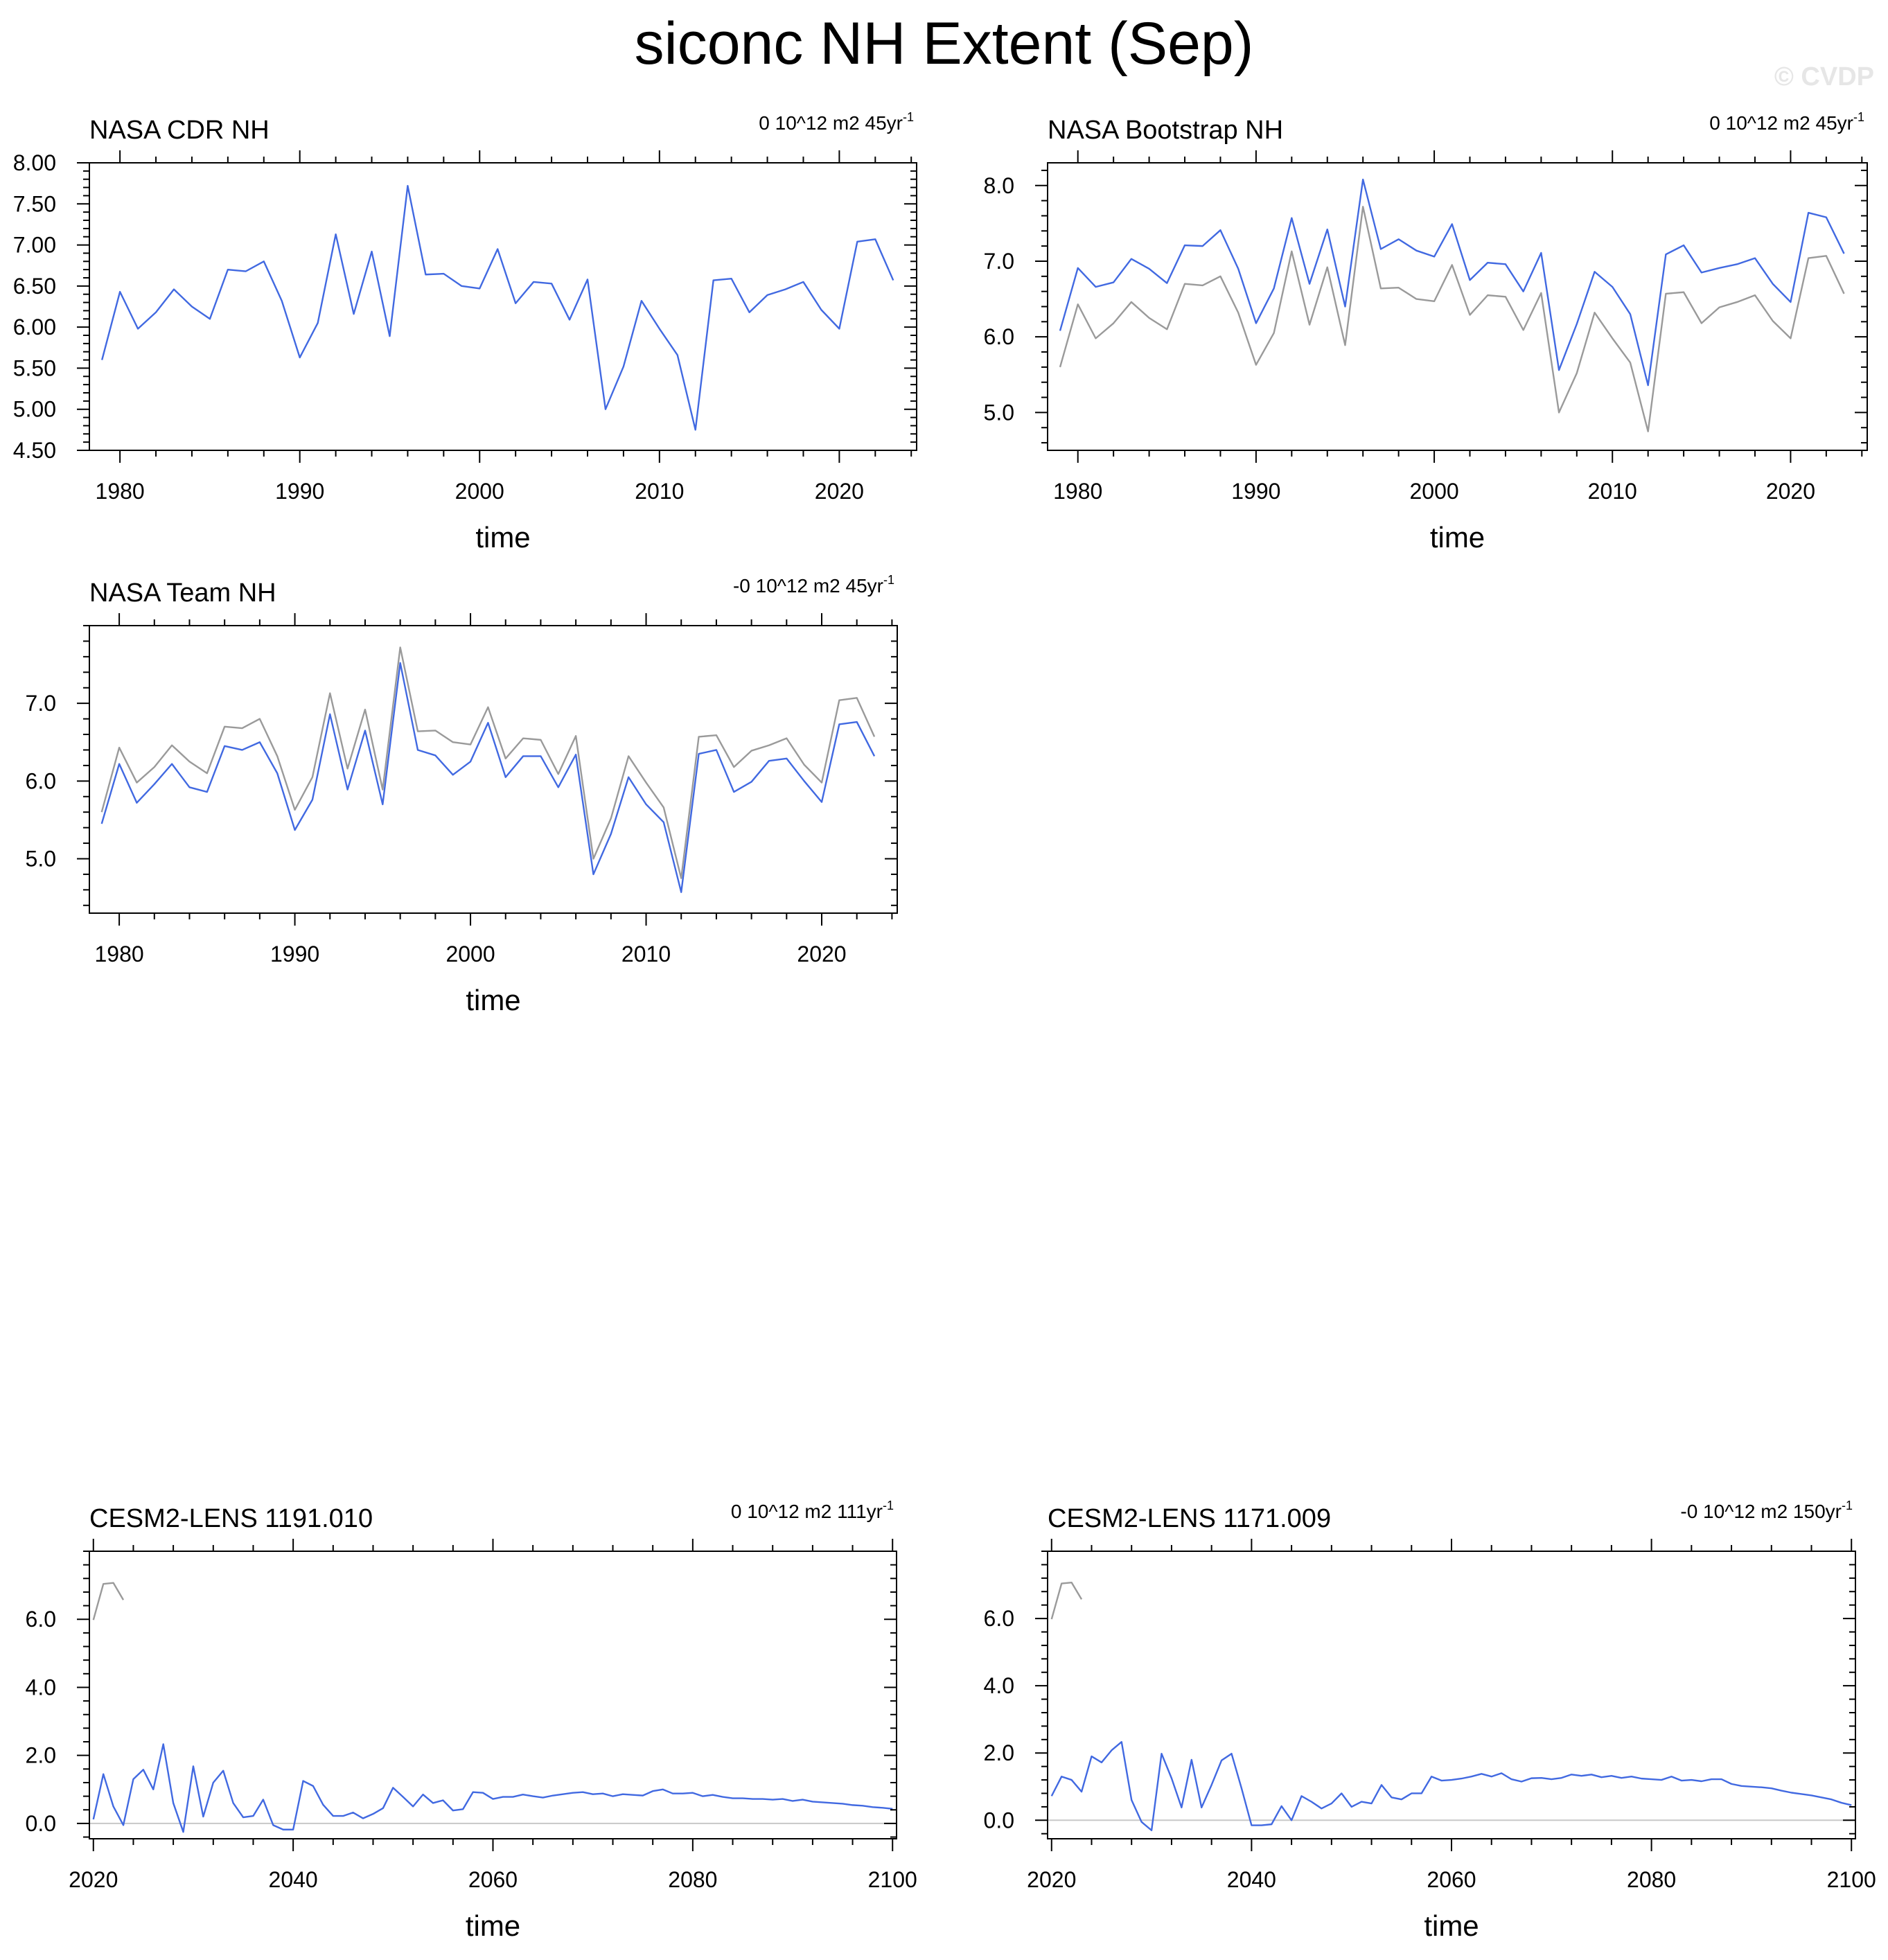  What do you see at coordinates (34, 450) in the screenshot?
I see `y-tick-label: 4.50` at bounding box center [34, 450].